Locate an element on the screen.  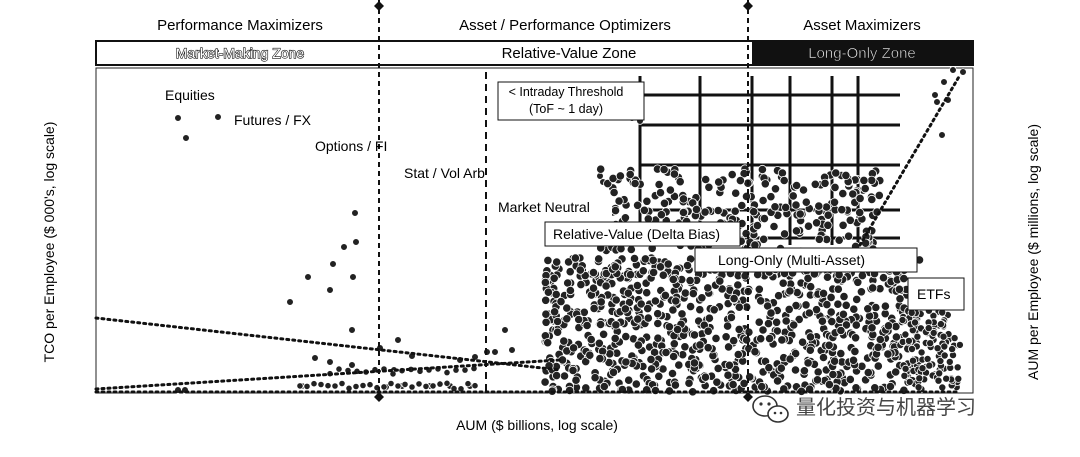
zone-band-long-only: Long-Only Zone is located at coordinates (862, 53).